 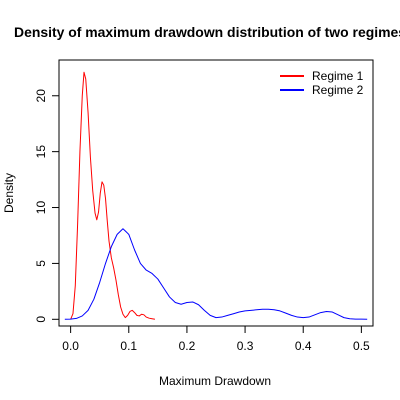 What do you see at coordinates (361, 346) in the screenshot?
I see `x-tick-label: 0.5` at bounding box center [361, 346].